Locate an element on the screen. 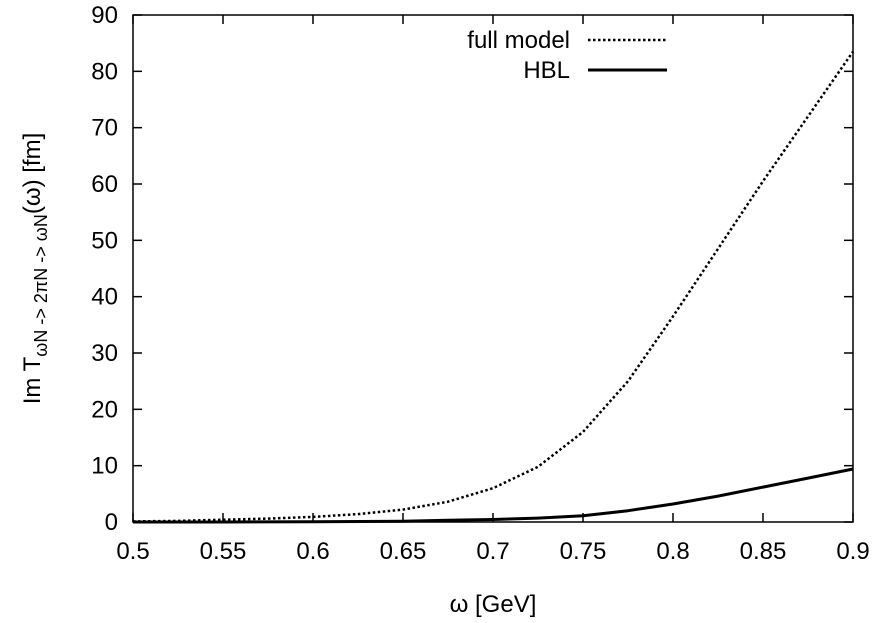 The width and height of the screenshot is (883, 623). x-tick-label: 0.65 is located at coordinates (403, 551).